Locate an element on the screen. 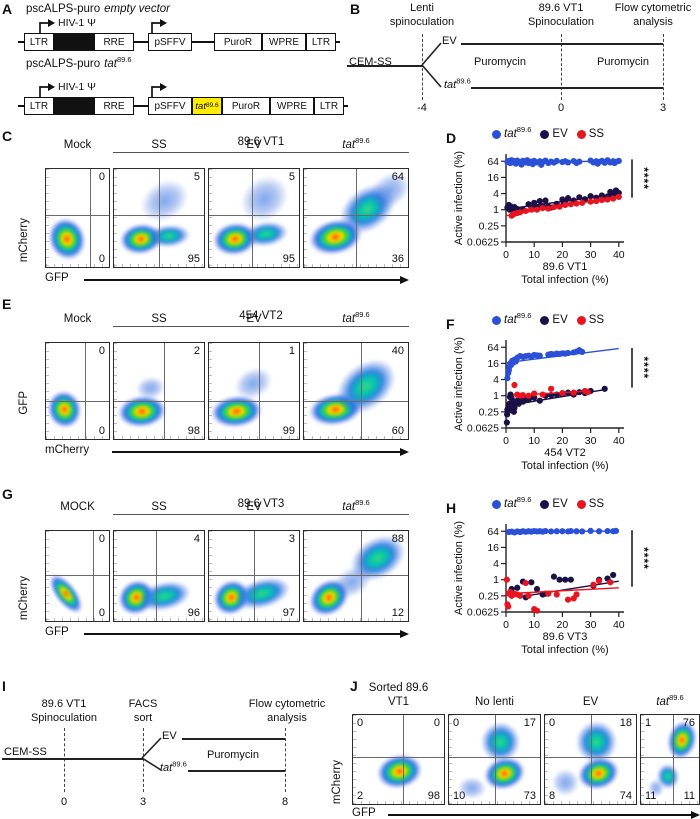  y-tick-label: 0.0625 is located at coordinates (483, 613).